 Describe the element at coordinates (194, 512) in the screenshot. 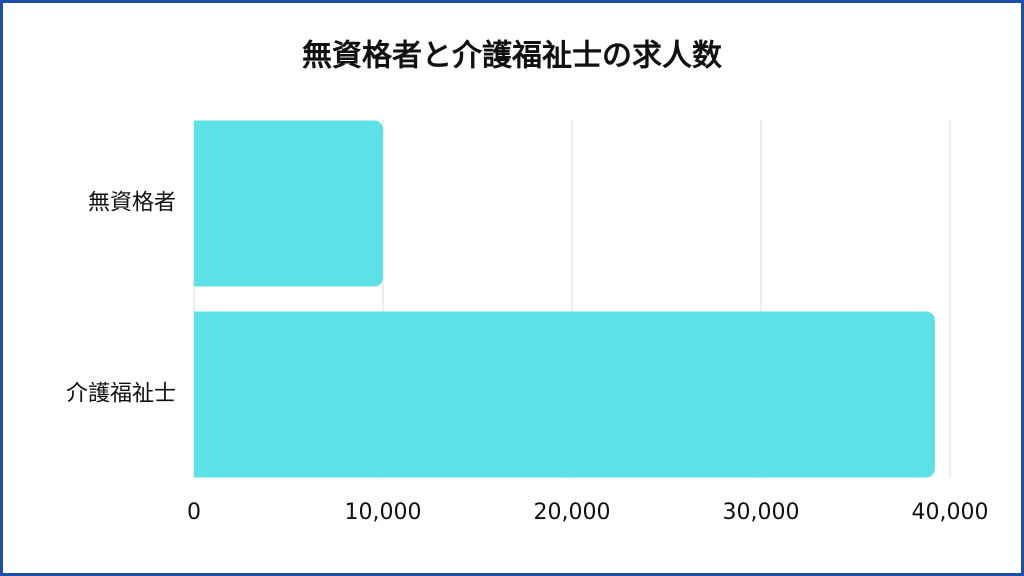

I see `x-tick-label: 0` at that location.